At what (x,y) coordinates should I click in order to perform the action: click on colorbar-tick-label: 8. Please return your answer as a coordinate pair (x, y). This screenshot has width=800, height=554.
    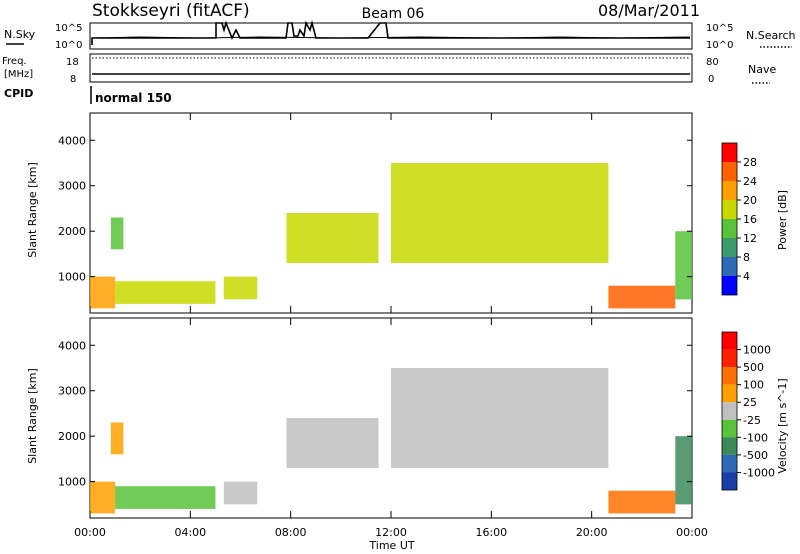
    Looking at the image, I should click on (746, 257).